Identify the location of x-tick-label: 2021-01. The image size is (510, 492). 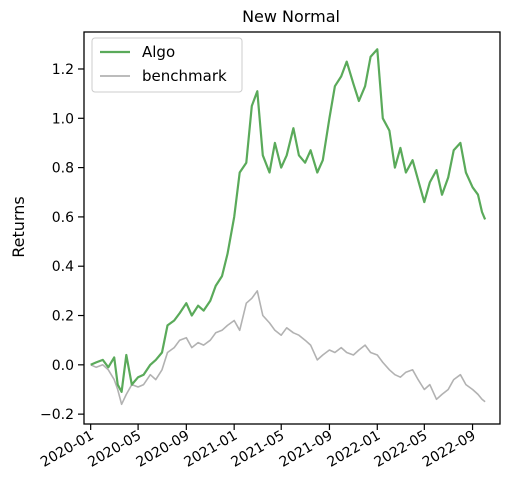
(211, 449).